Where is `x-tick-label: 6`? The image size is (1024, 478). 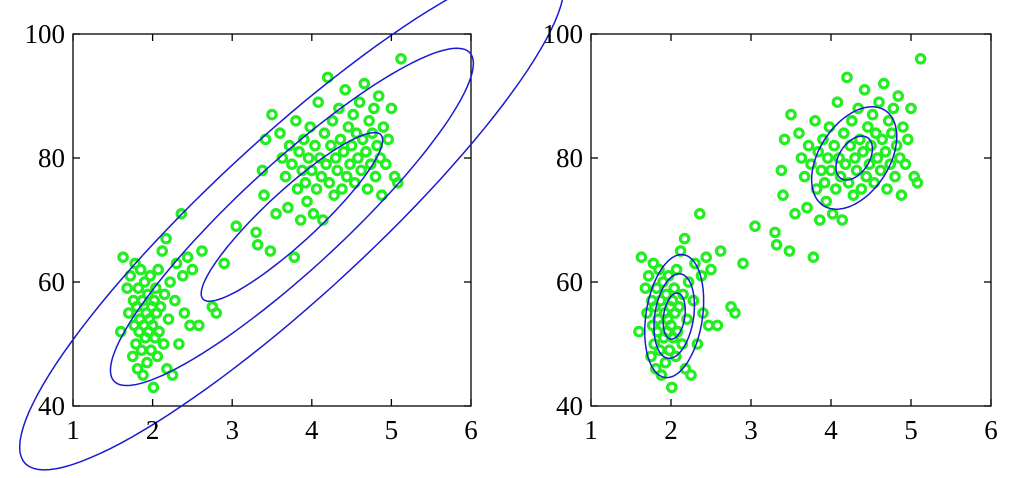 x-tick-label: 6 is located at coordinates (471, 430).